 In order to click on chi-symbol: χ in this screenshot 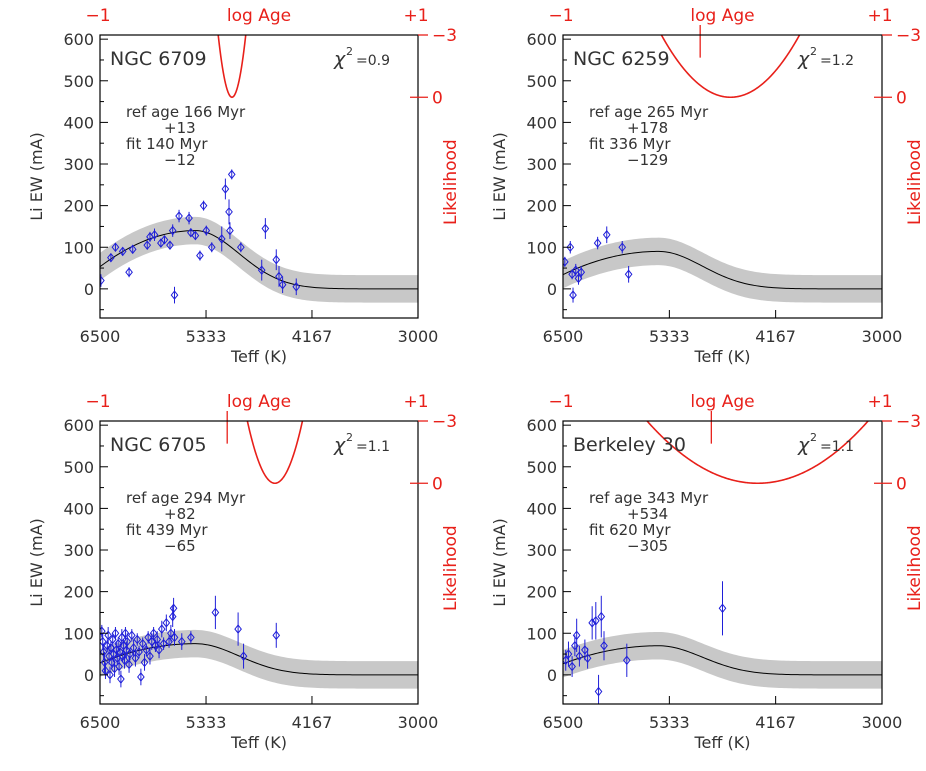, I will do `click(339, 445)`.